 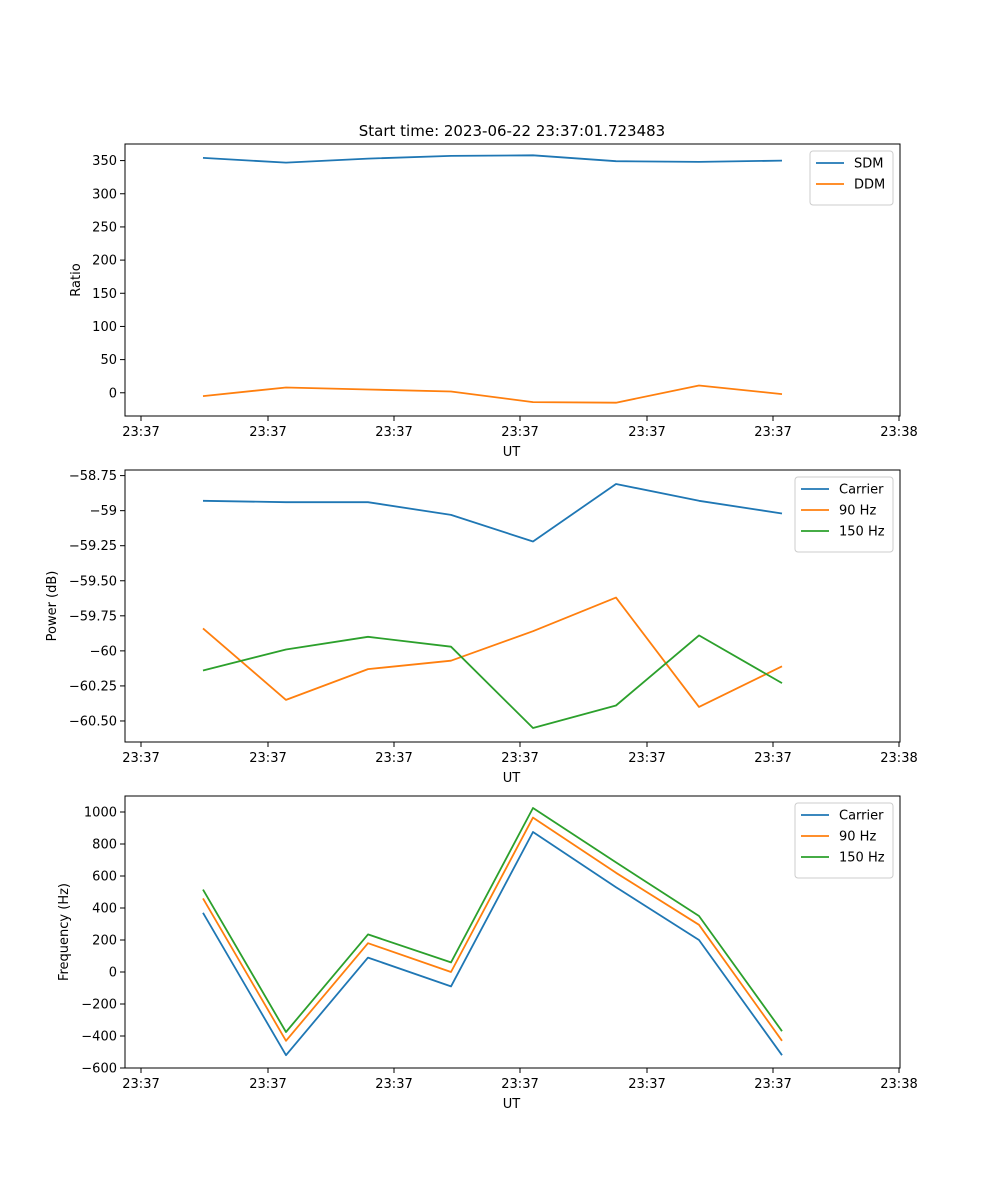 What do you see at coordinates (64, 932) in the screenshot?
I see `y-axis-label: Frequency (Hz)` at bounding box center [64, 932].